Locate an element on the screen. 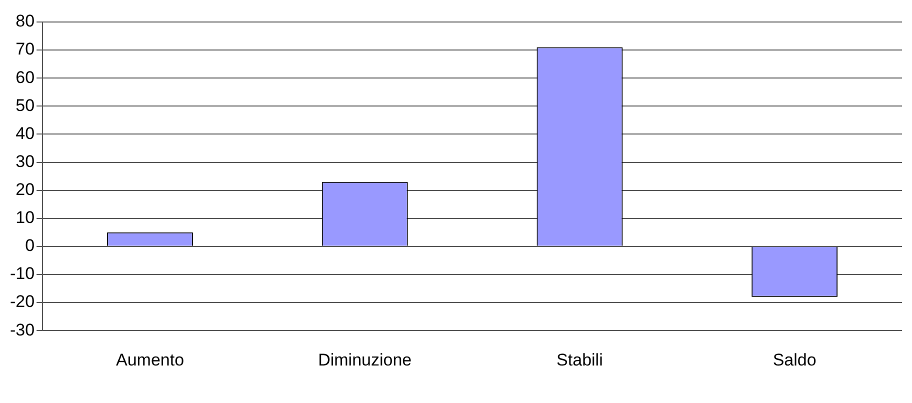  y-tick-label: 60 is located at coordinates (25, 77).